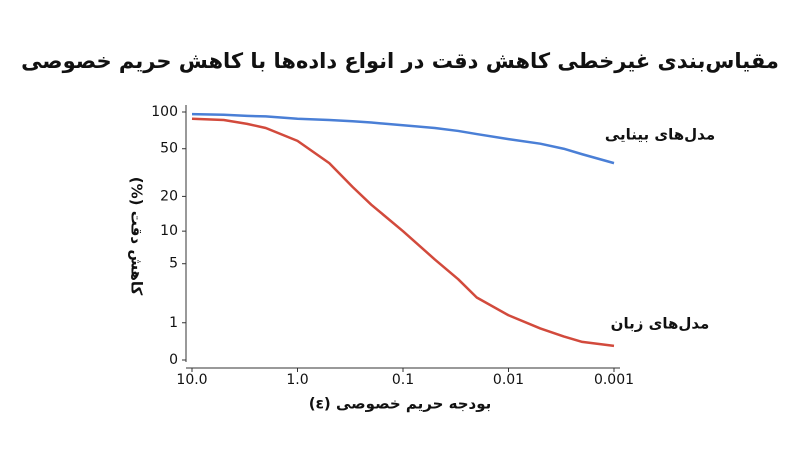 The image size is (800, 451). I want to click on y-axis-label: کاهش دقت (%), so click(137, 236).